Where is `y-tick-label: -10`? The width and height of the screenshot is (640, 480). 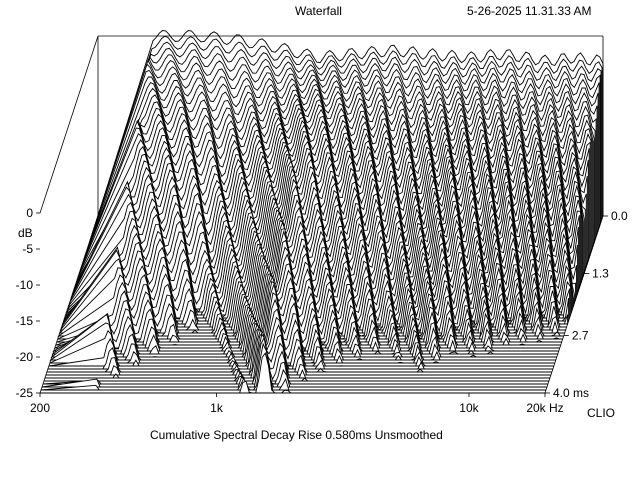
y-tick-label: -10 is located at coordinates (25, 285).